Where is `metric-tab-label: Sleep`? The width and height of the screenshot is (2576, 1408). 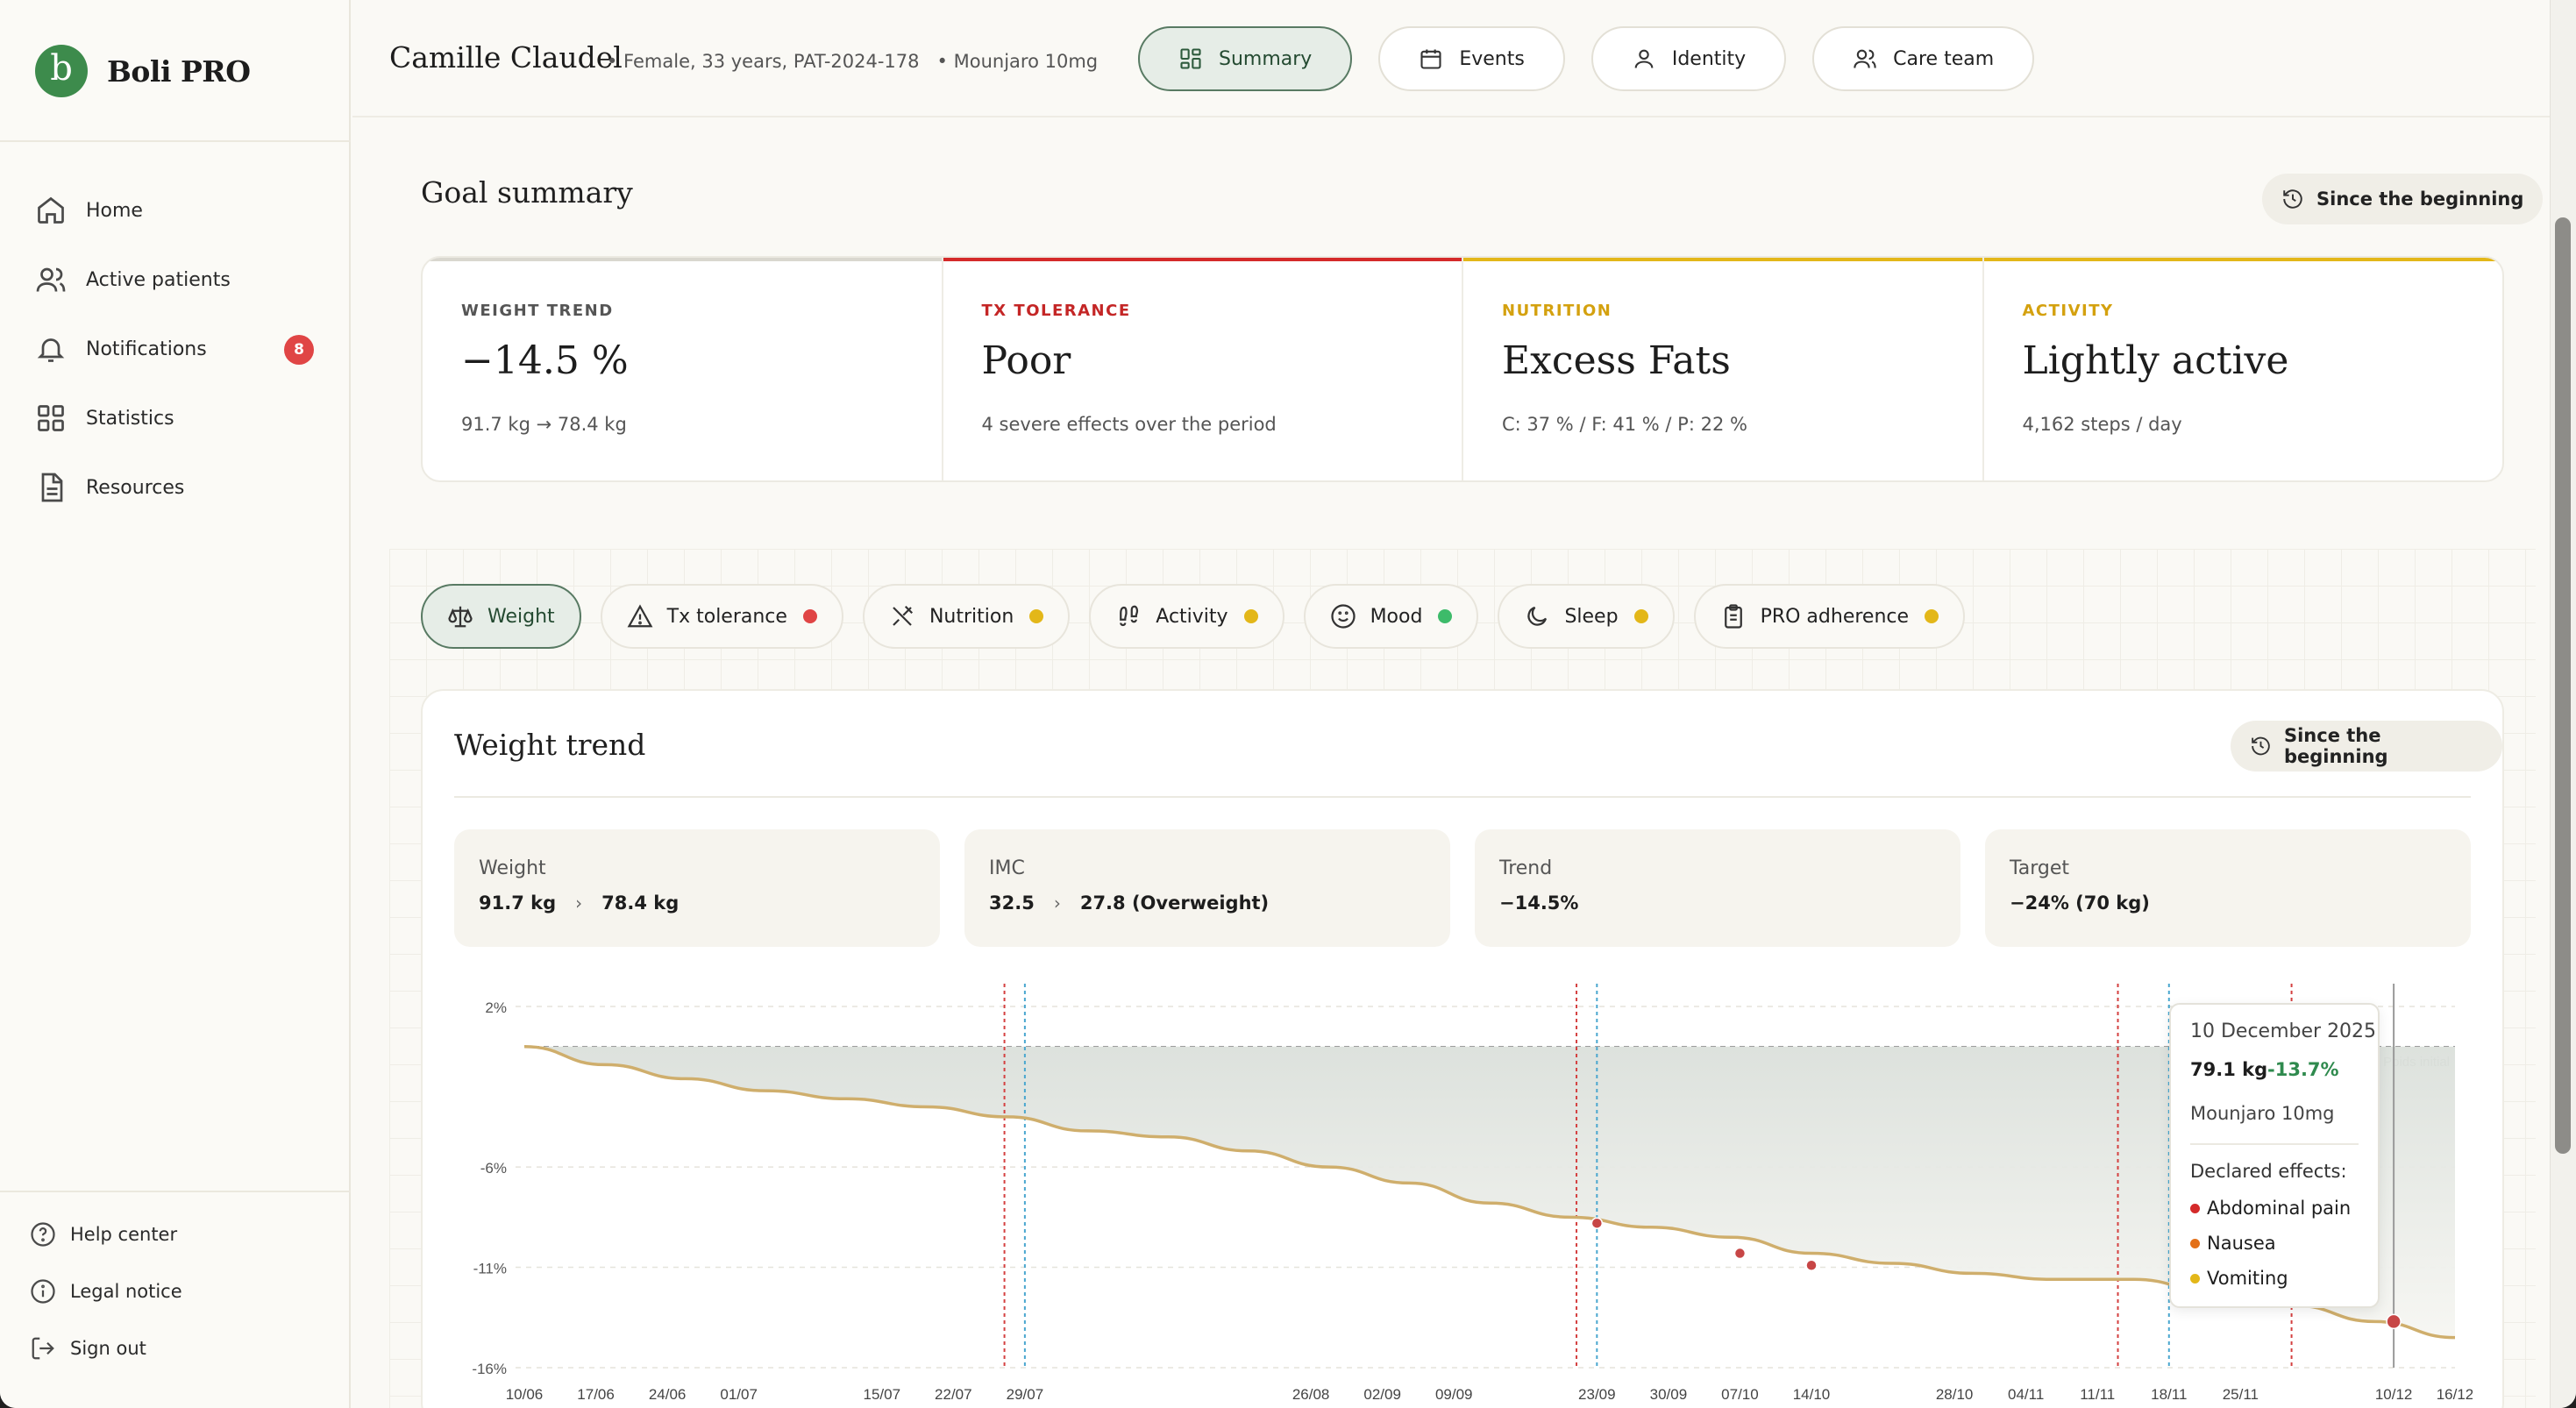 metric-tab-label: Sleep is located at coordinates (1591, 616).